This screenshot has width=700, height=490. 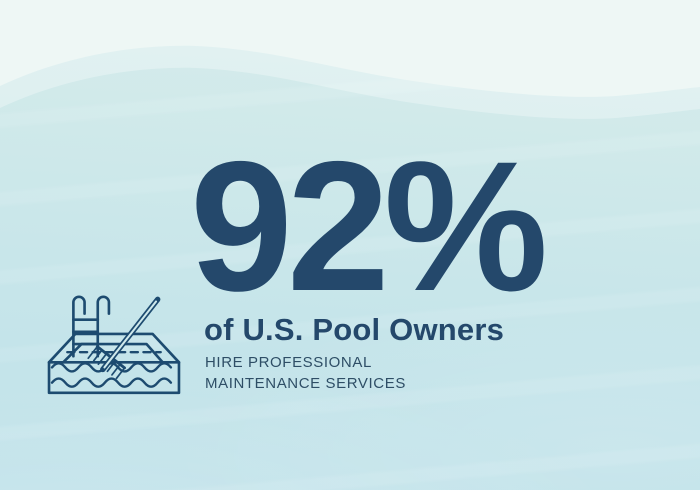 I want to click on stat-detail: HIRE PROFESSIONAL MAINTENANCE SERVICES, so click(x=305, y=373).